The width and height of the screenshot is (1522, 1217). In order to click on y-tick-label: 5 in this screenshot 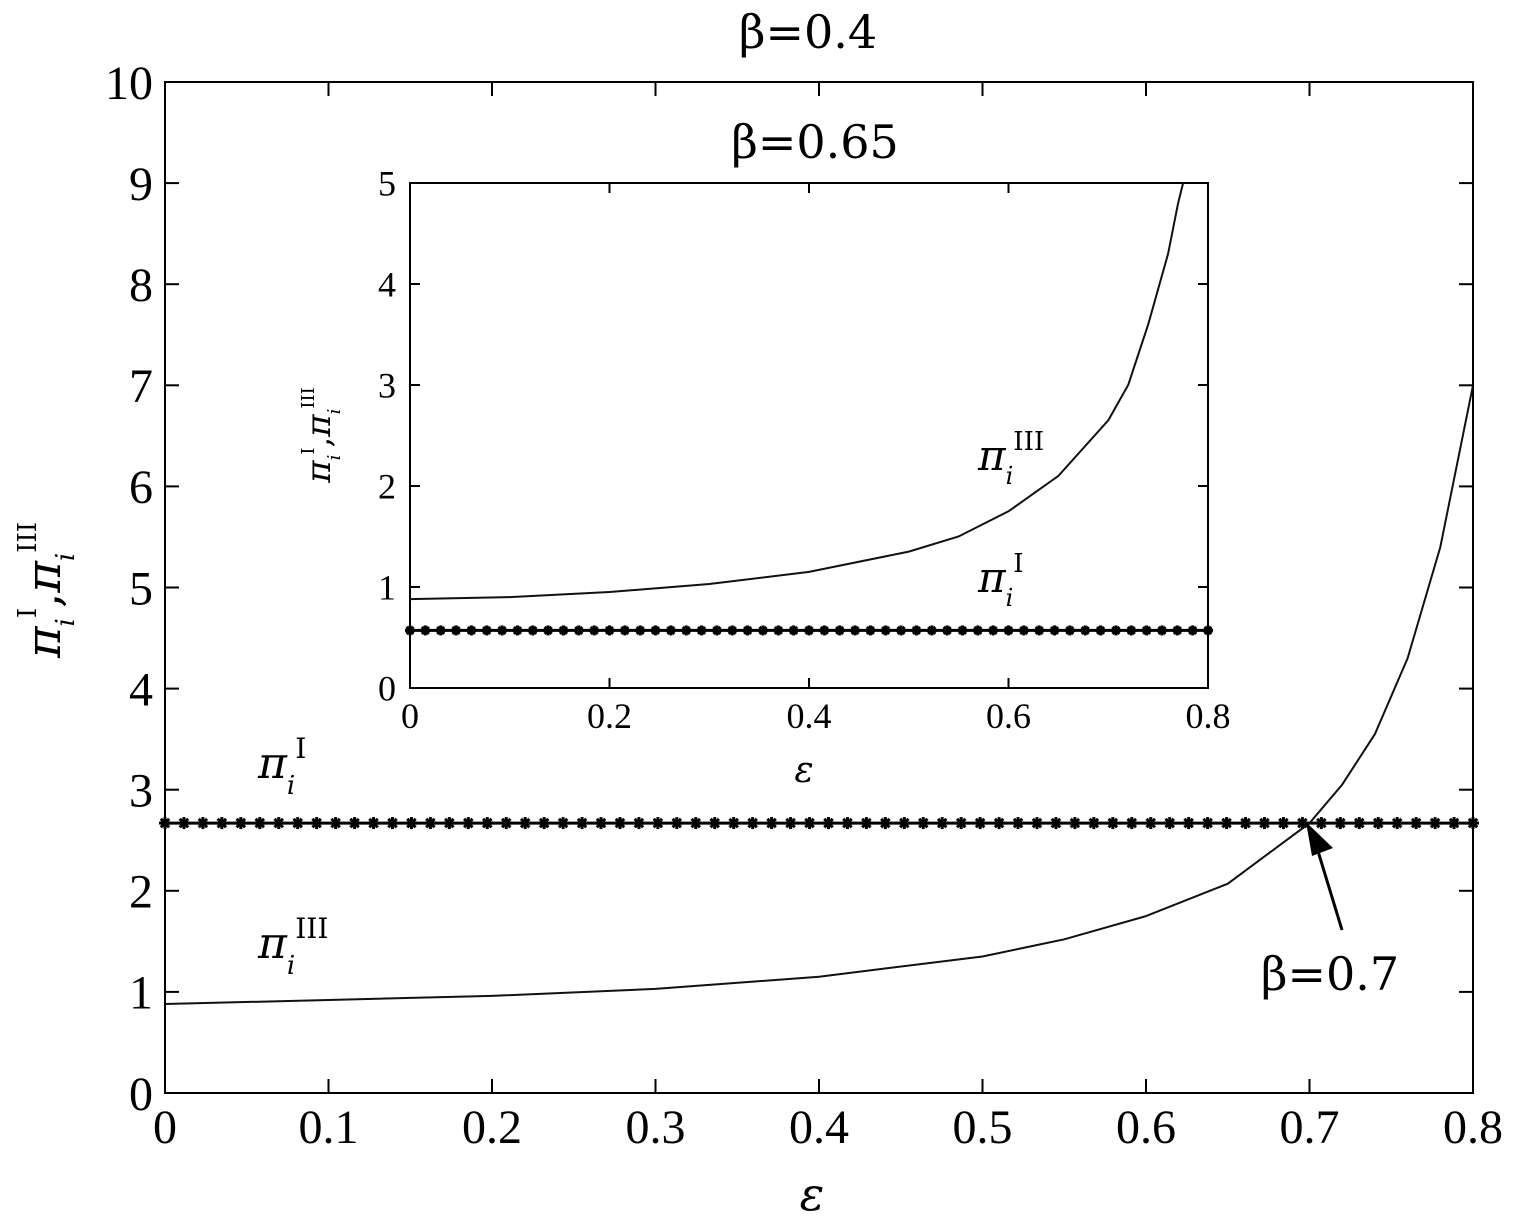, I will do `click(141, 588)`.